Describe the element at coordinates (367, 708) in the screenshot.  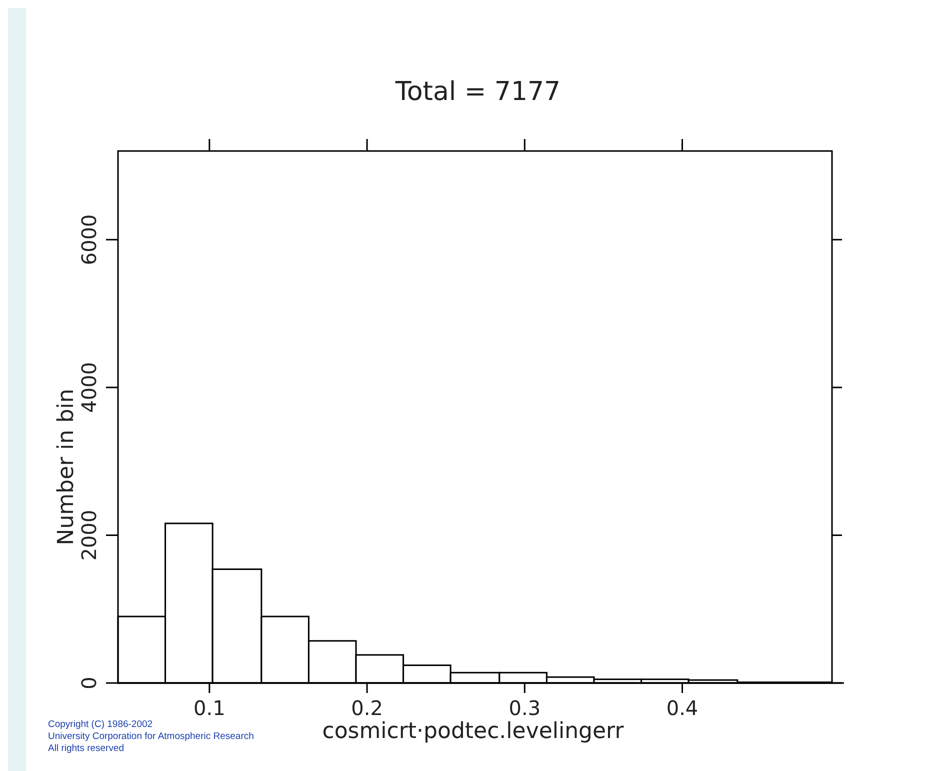
I see `x-tick-label: 0.2` at that location.